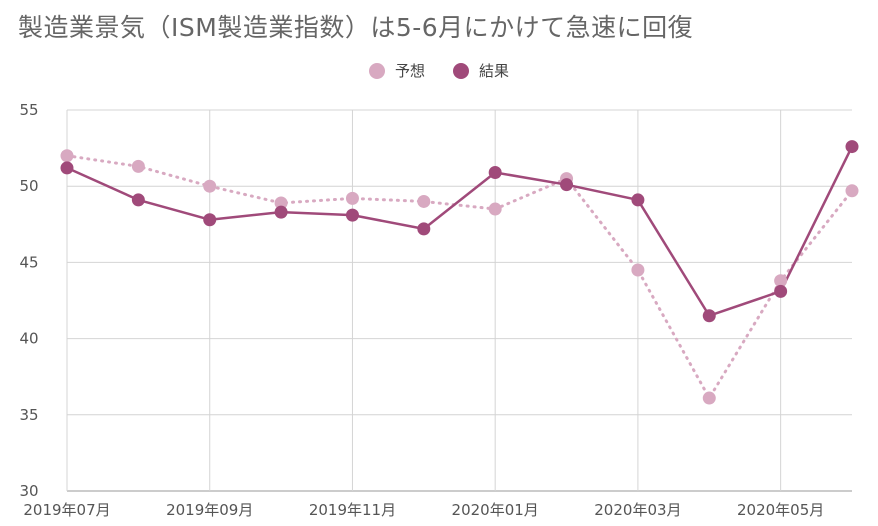 The image size is (878, 526). What do you see at coordinates (637, 510) in the screenshot?
I see `x-tick-label: 2020年03月` at bounding box center [637, 510].